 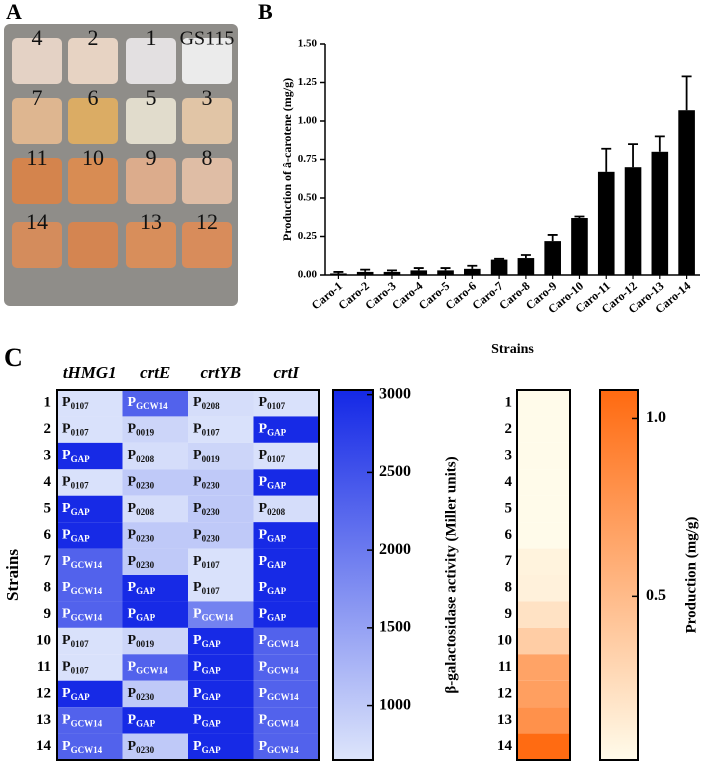 I want to click on patch-label: 11, so click(x=36, y=157).